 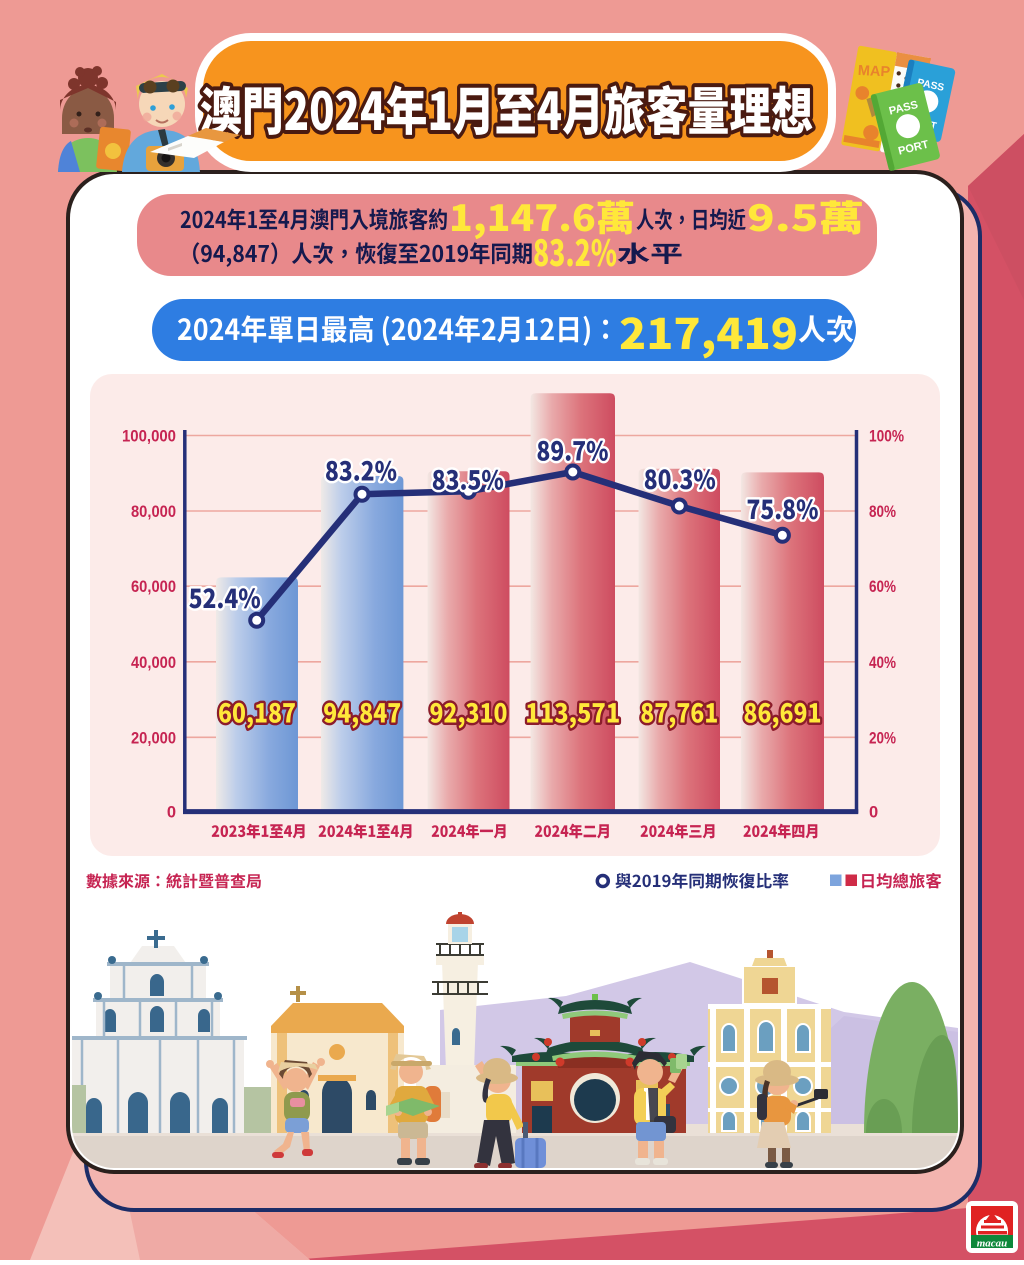 I want to click on svg-text: 40,000, so click(x=153, y=663).